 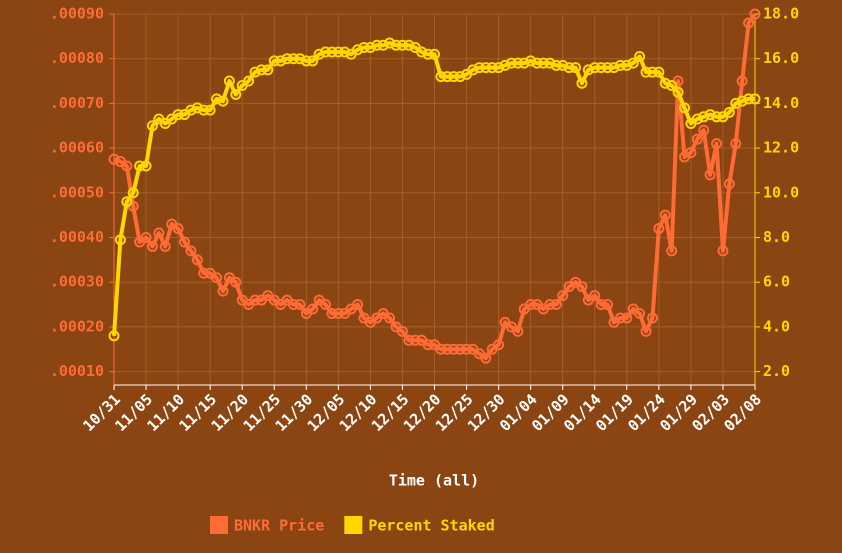 I want to click on y-tick-label: .00030, so click(x=77, y=282).